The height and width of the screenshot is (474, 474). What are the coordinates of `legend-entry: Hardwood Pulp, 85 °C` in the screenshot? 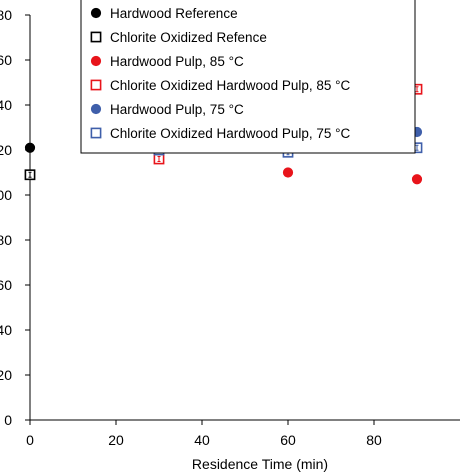 It's located at (167, 61).